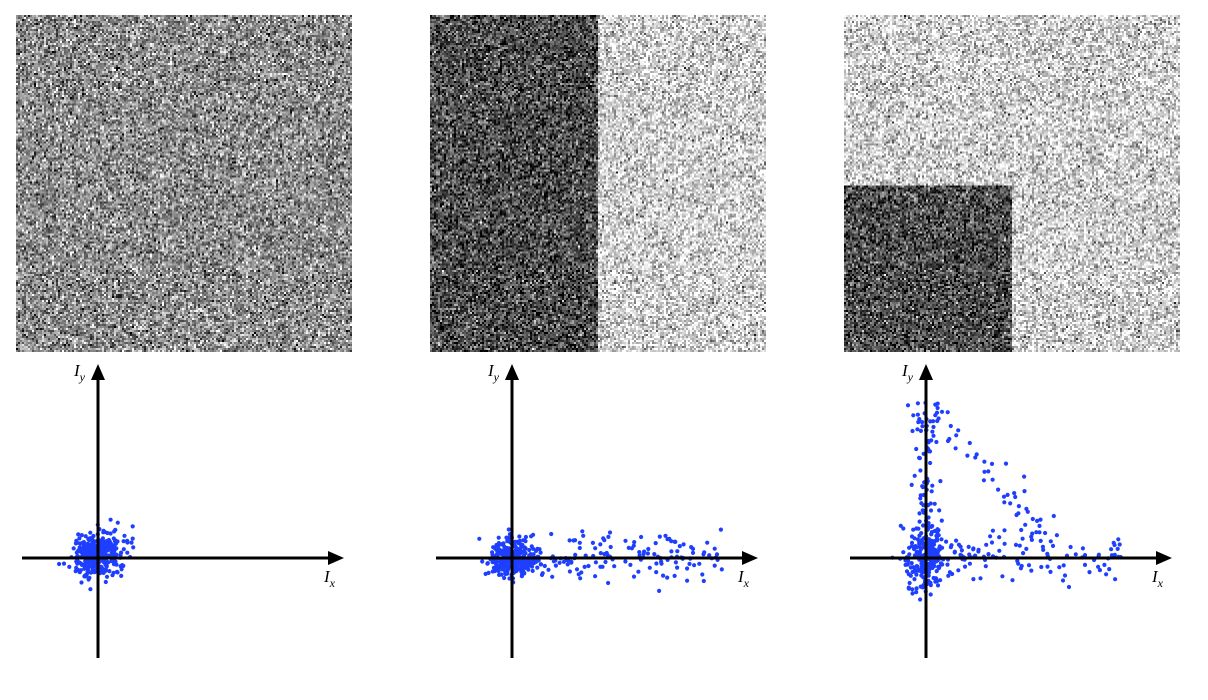  I want to click on y-axis-arrowhead, so click(98, 372).